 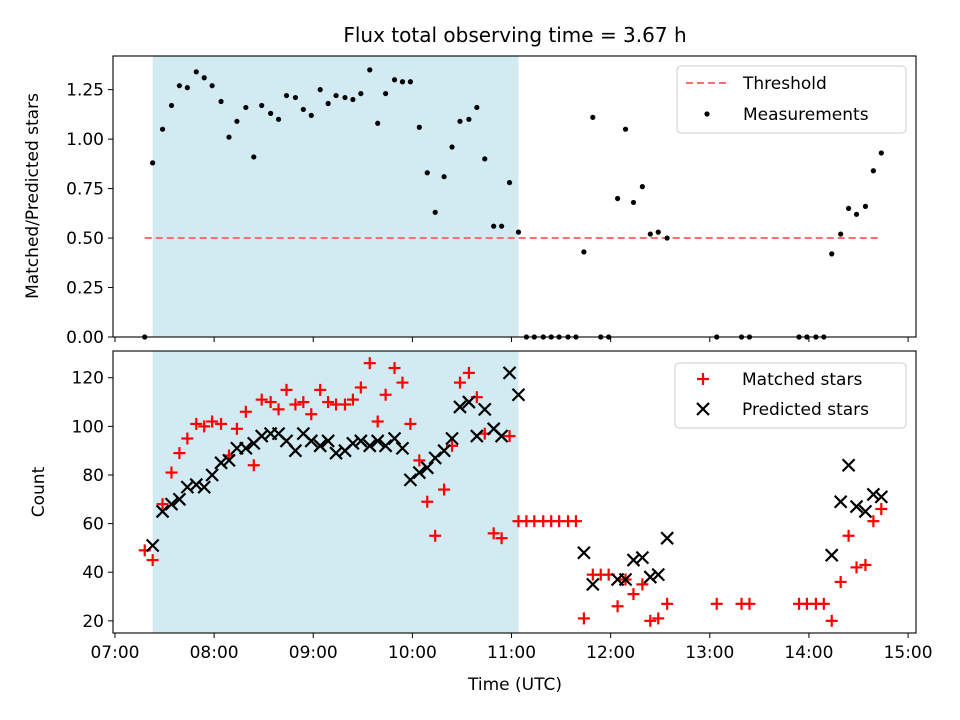 What do you see at coordinates (88, 379) in the screenshot?
I see `y-tick-label: 120` at bounding box center [88, 379].